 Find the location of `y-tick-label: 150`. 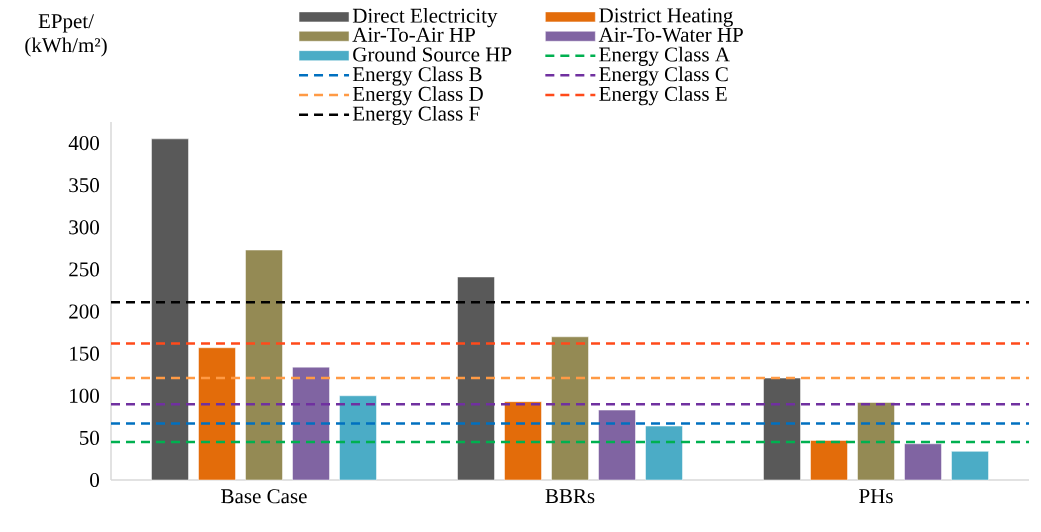

y-tick-label: 150 is located at coordinates (84, 353).